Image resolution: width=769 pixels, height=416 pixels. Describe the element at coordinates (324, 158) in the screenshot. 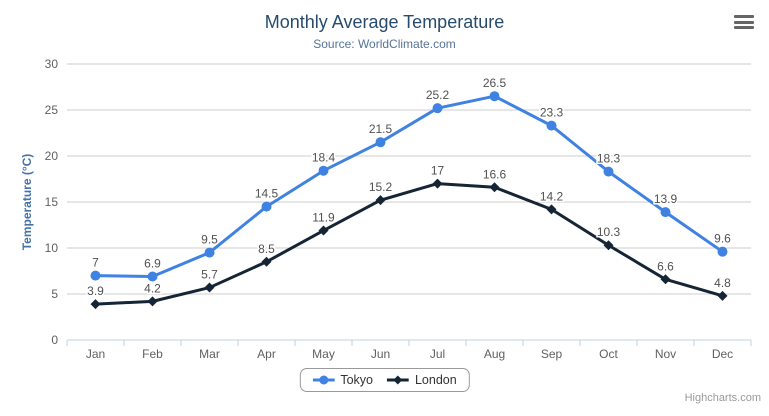

I see `data-label: 18.4` at that location.